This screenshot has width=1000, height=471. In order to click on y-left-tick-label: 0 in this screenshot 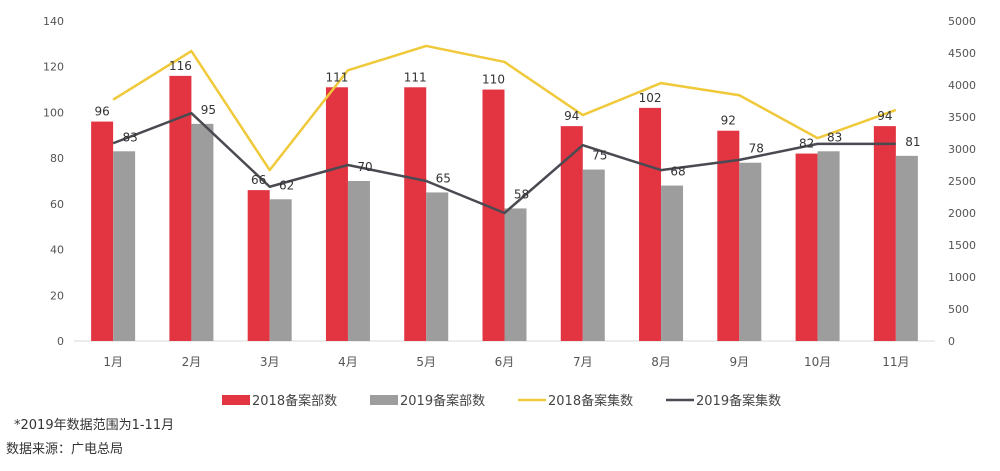, I will do `click(60, 341)`.